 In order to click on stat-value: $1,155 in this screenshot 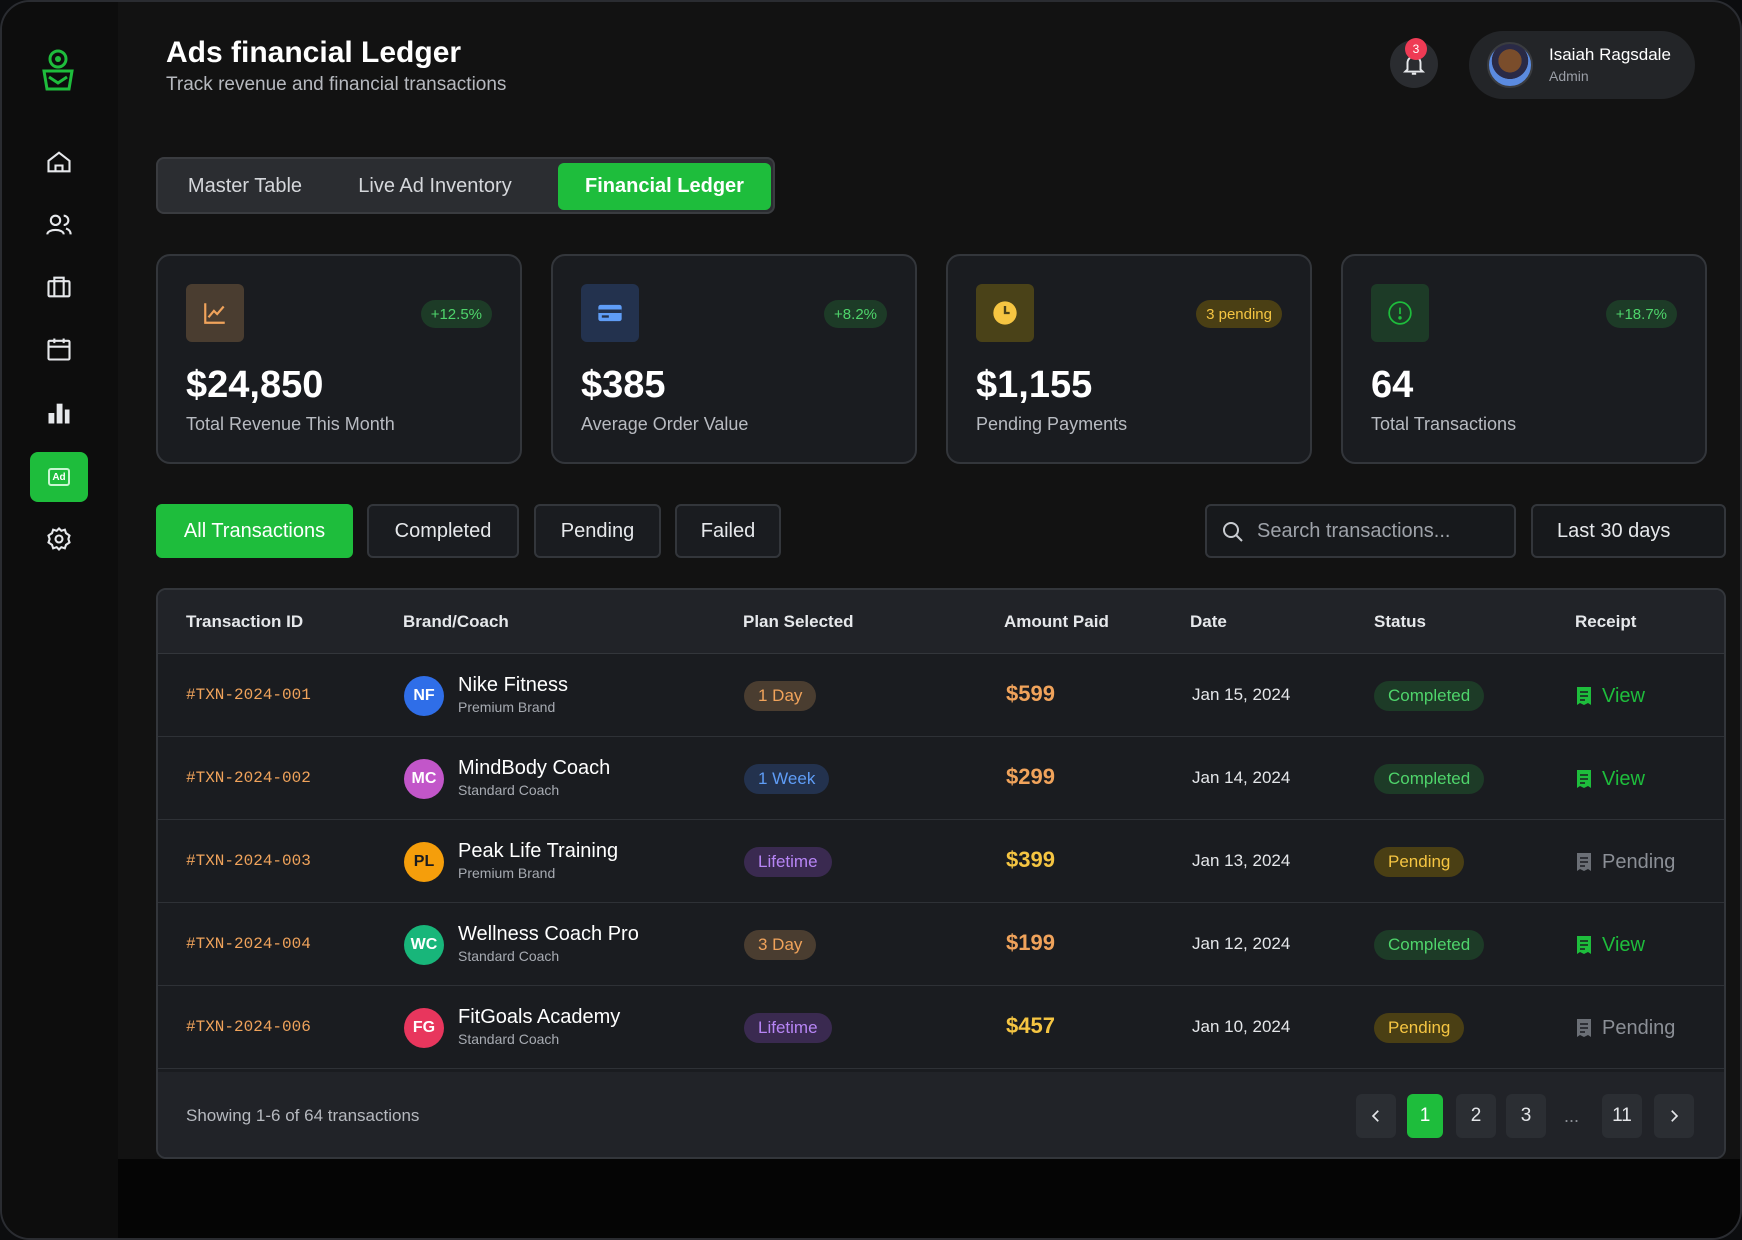, I will do `click(1034, 385)`.